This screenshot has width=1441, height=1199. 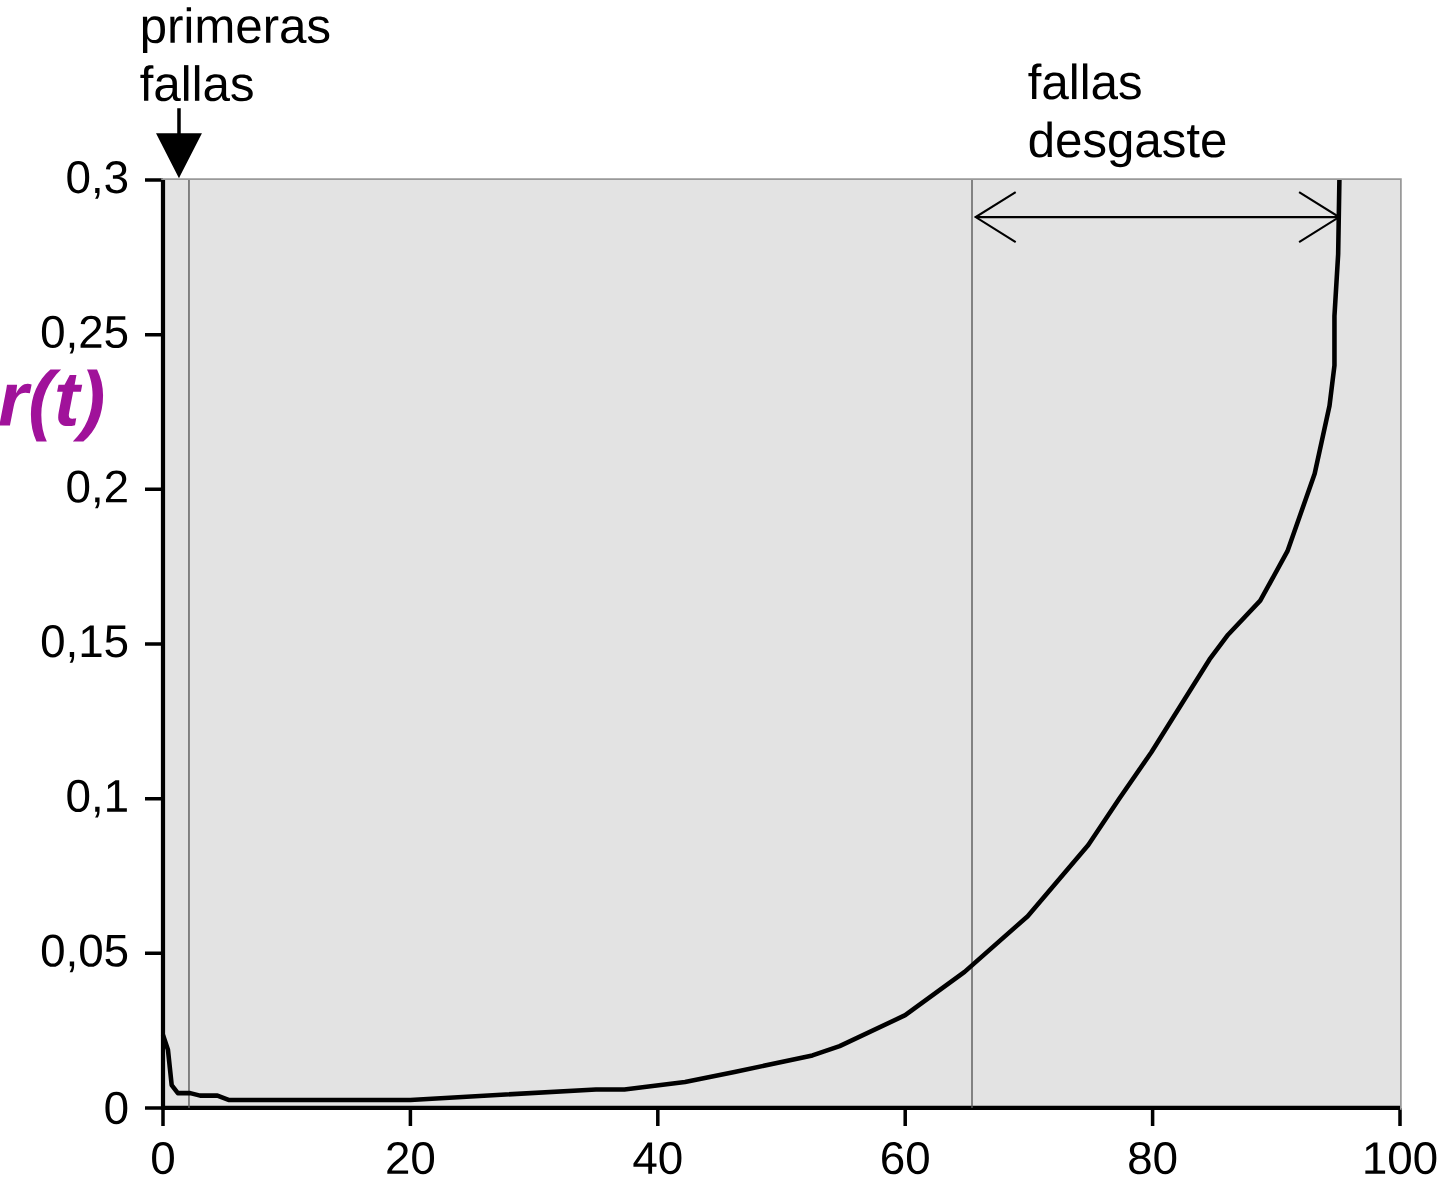 What do you see at coordinates (52, 405) in the screenshot?
I see `y-axis-title: r(t)` at bounding box center [52, 405].